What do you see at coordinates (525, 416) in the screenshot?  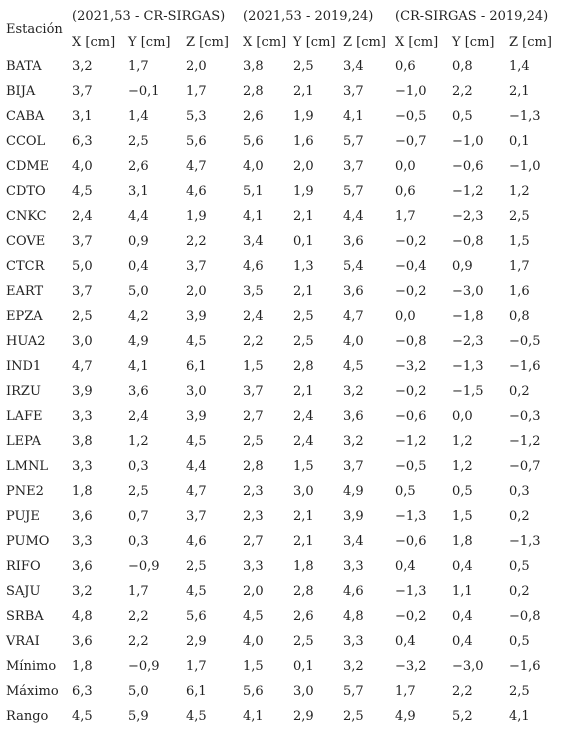 I see `cell: −0,3` at bounding box center [525, 416].